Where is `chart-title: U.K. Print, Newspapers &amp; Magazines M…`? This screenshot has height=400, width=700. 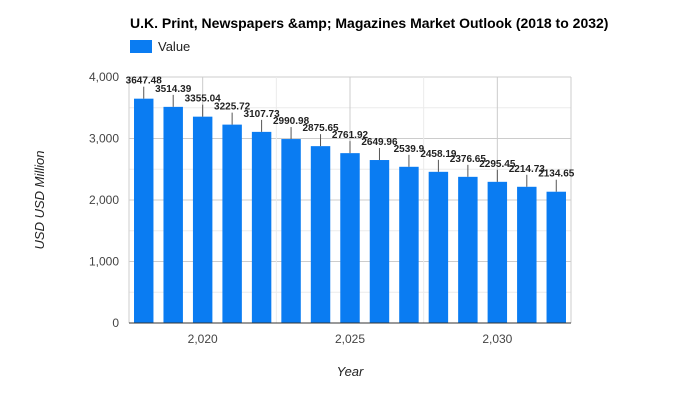 chart-title: U.K. Print, Newspapers &amp; Magazines M… is located at coordinates (369, 23).